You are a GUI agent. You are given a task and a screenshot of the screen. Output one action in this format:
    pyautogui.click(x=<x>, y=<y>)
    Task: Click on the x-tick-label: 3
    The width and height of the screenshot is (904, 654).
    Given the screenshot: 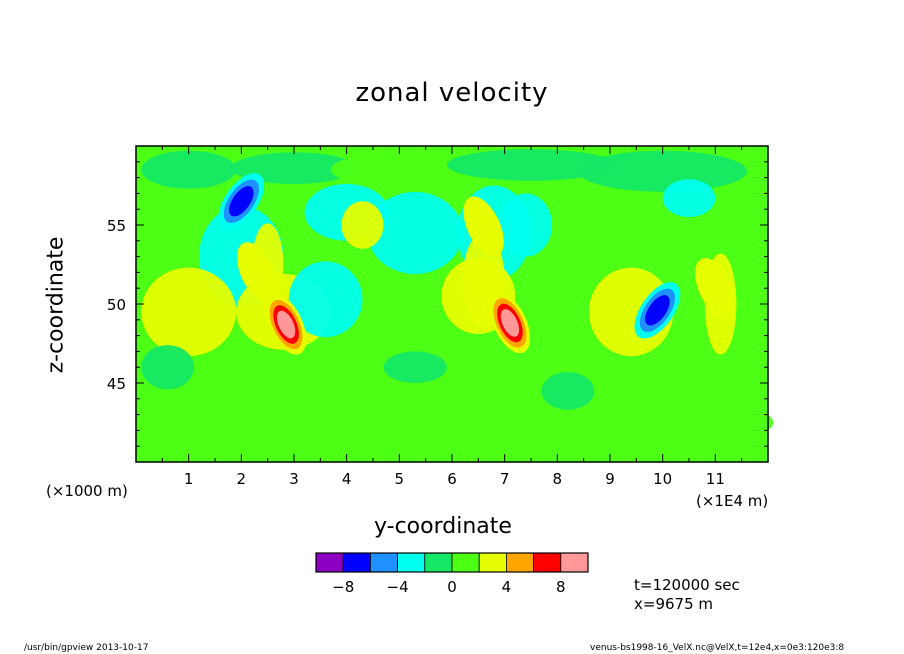 What is the action you would take?
    pyautogui.click(x=294, y=479)
    